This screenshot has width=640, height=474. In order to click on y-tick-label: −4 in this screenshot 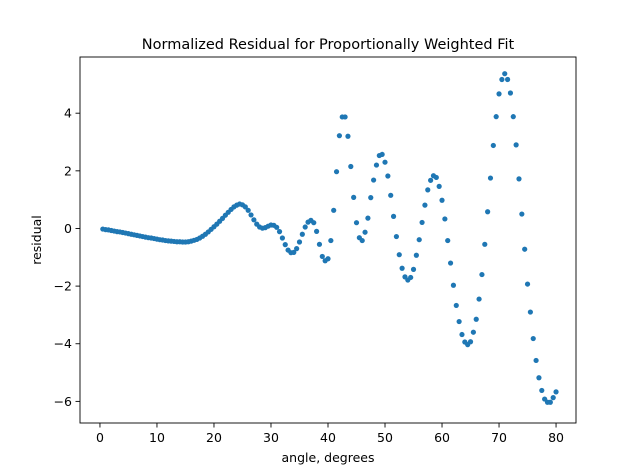, I will do `click(63, 343)`.